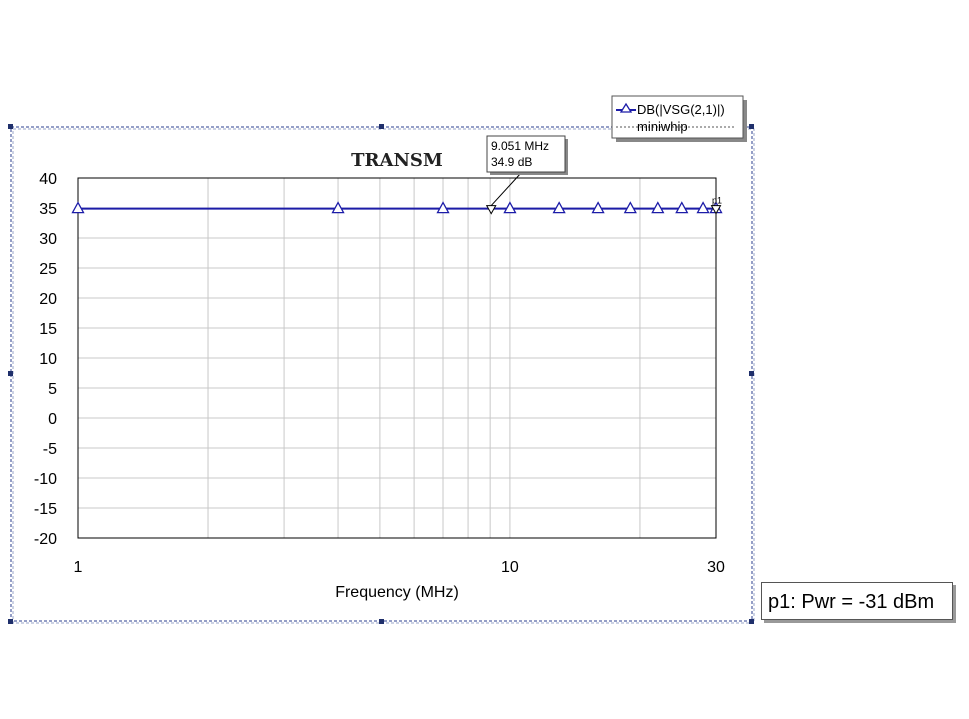 This screenshot has width=969, height=719. I want to click on marker-layer: 9.051 MHz 34.9 dB p1, so click(603, 175).